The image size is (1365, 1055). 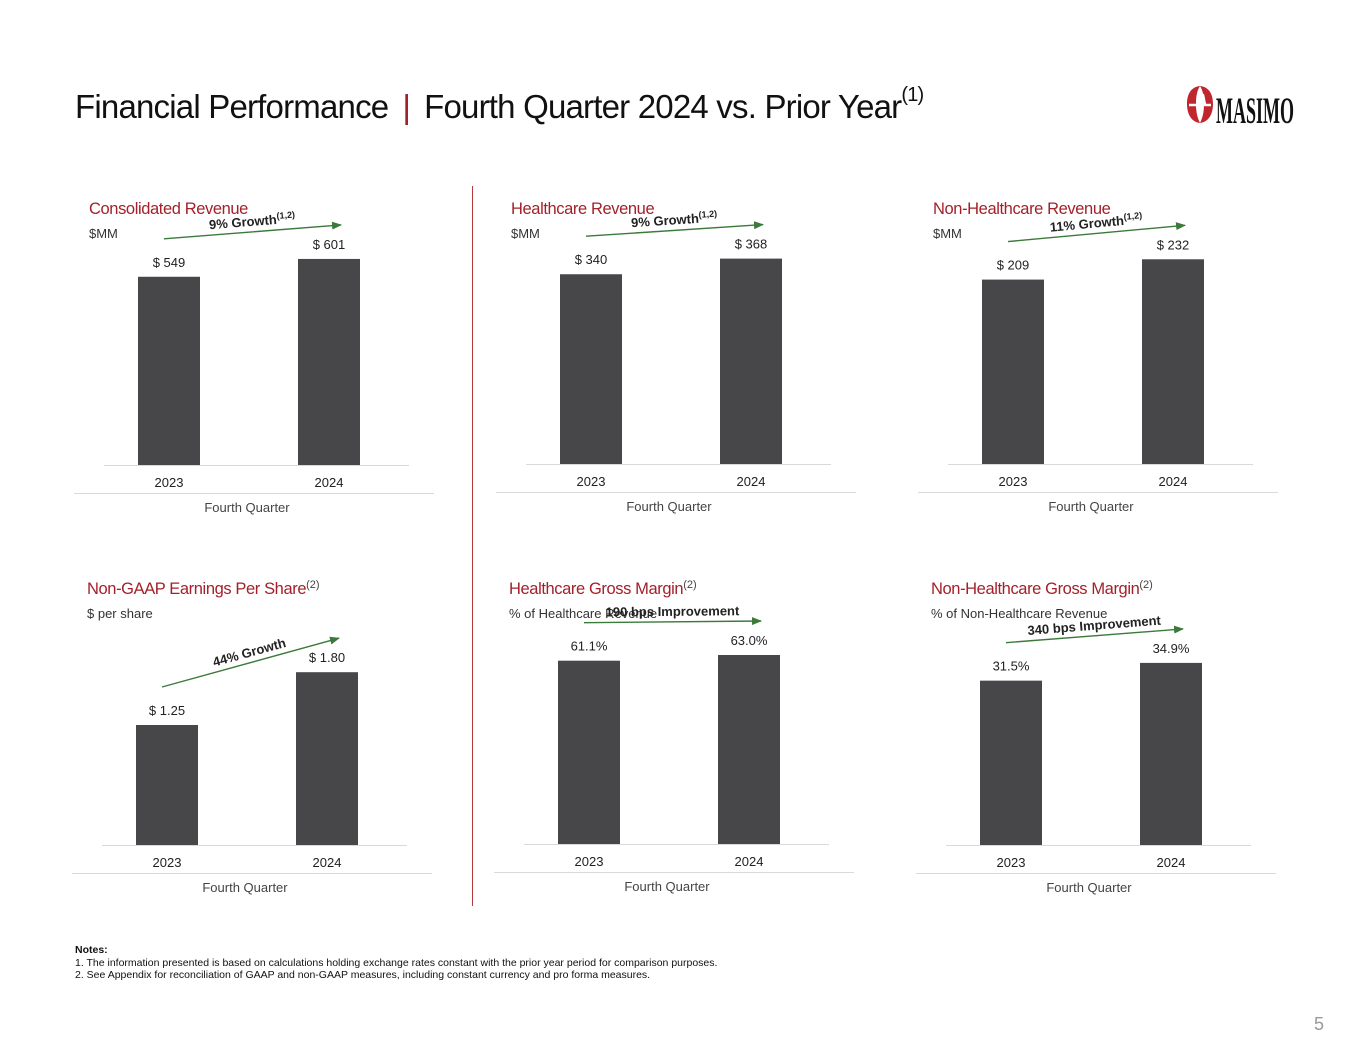 What do you see at coordinates (663, 106) in the screenshot?
I see `title-right: Fourth Quarter 2024 vs. Prior Year` at bounding box center [663, 106].